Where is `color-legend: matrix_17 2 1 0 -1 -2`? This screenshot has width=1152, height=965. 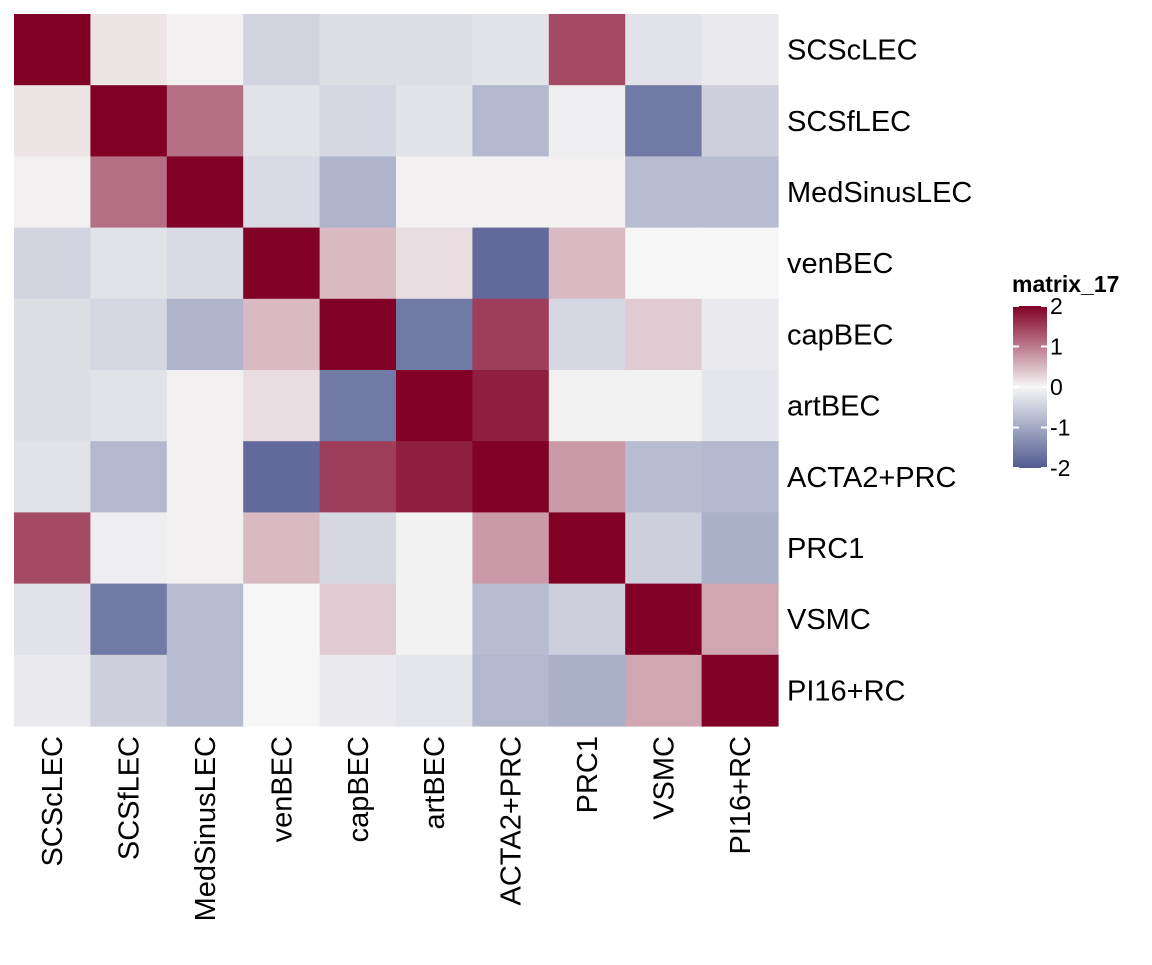
color-legend: matrix_17 2 1 0 -1 -2 is located at coordinates (1065, 376).